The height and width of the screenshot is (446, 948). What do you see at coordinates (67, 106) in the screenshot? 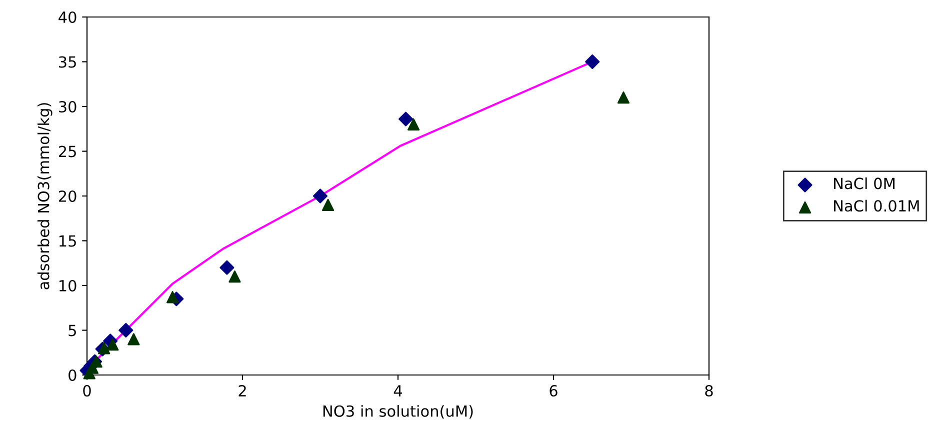
I see `y-tick-label: 30` at bounding box center [67, 106].